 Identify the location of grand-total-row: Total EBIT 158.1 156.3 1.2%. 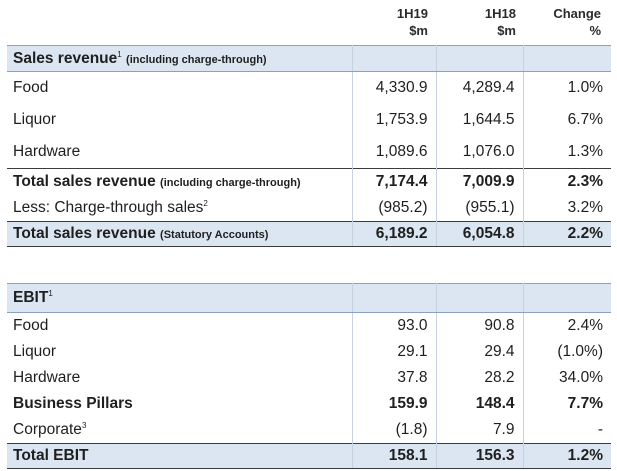
(309, 456).